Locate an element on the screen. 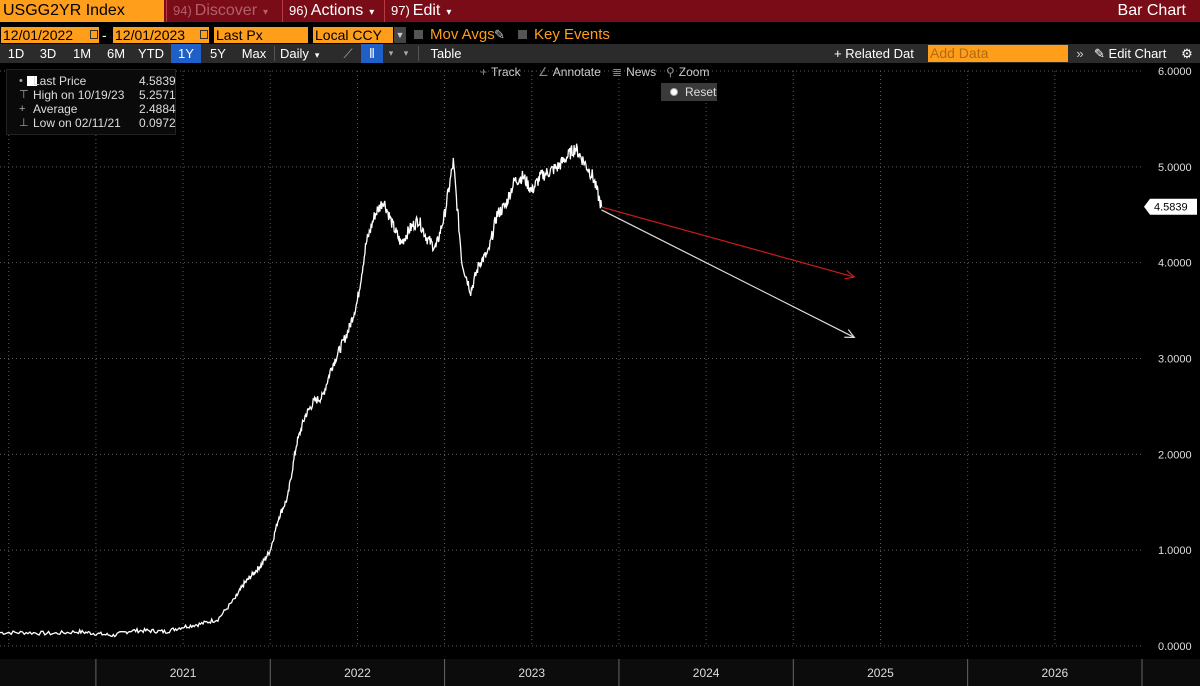 Image resolution: width=1200 pixels, height=686 pixels. range-1d-button: 1D is located at coordinates (16, 53).